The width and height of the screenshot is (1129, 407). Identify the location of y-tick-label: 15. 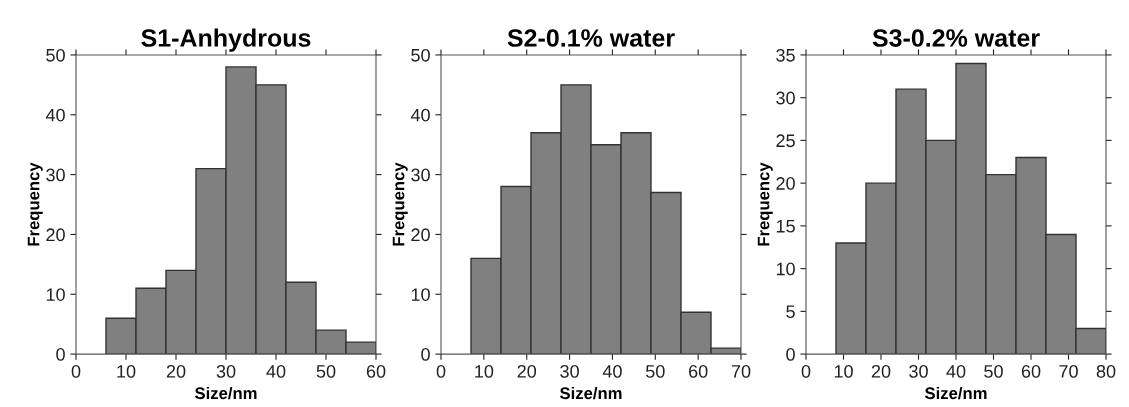
(785, 226).